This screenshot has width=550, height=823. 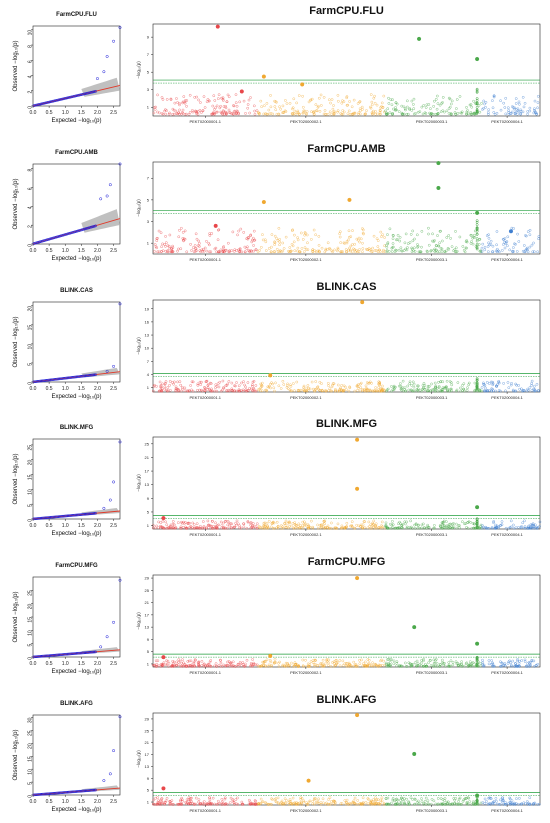 What do you see at coordinates (31, 593) in the screenshot?
I see `qq-ytick-label: 25` at bounding box center [31, 593].